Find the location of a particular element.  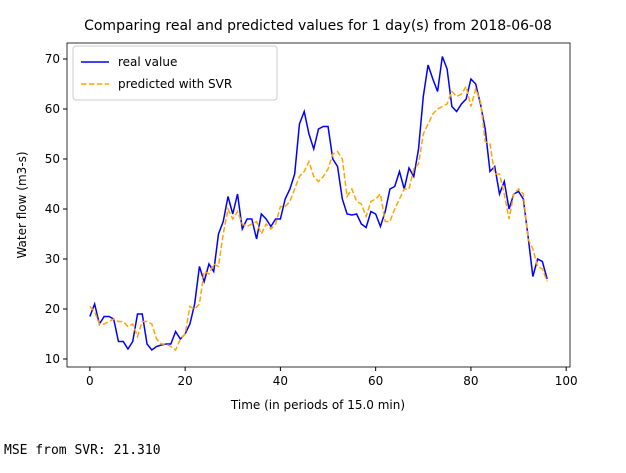

x-tick-label: 40 is located at coordinates (280, 381).